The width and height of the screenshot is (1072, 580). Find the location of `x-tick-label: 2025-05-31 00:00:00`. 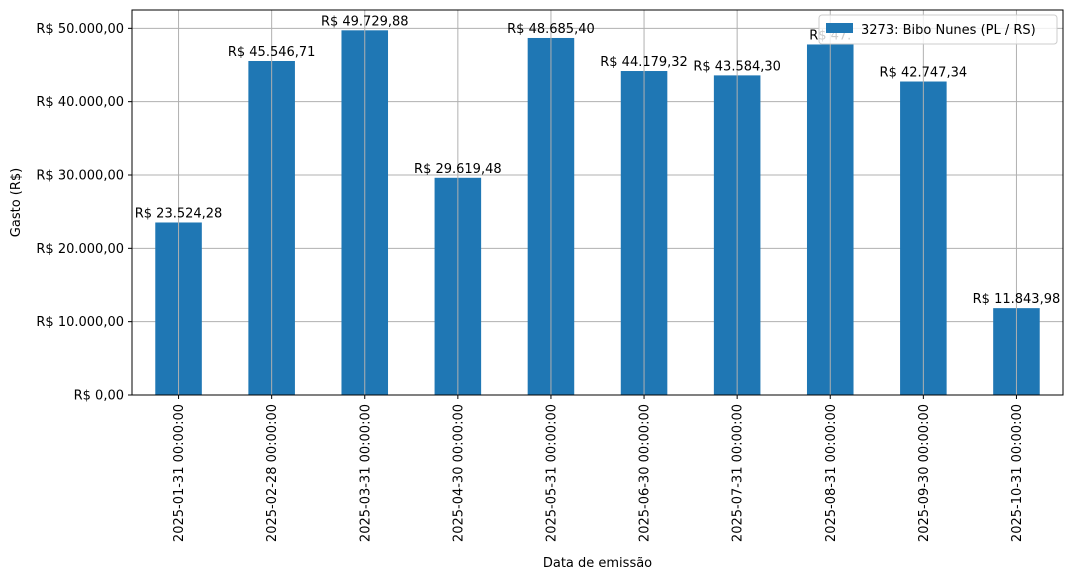

x-tick-label: 2025-05-31 00:00:00 is located at coordinates (551, 473).